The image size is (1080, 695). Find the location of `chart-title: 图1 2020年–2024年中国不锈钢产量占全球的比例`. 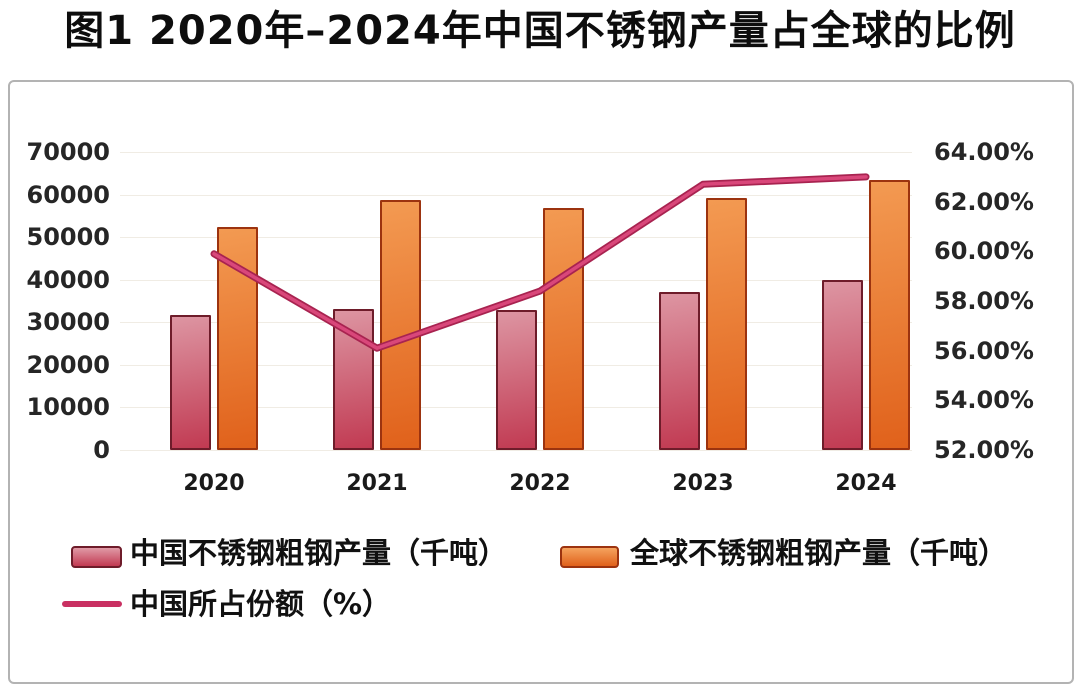

chart-title: 图1 2020年–2024年中国不锈钢产量占全球的比例 is located at coordinates (540, 31).